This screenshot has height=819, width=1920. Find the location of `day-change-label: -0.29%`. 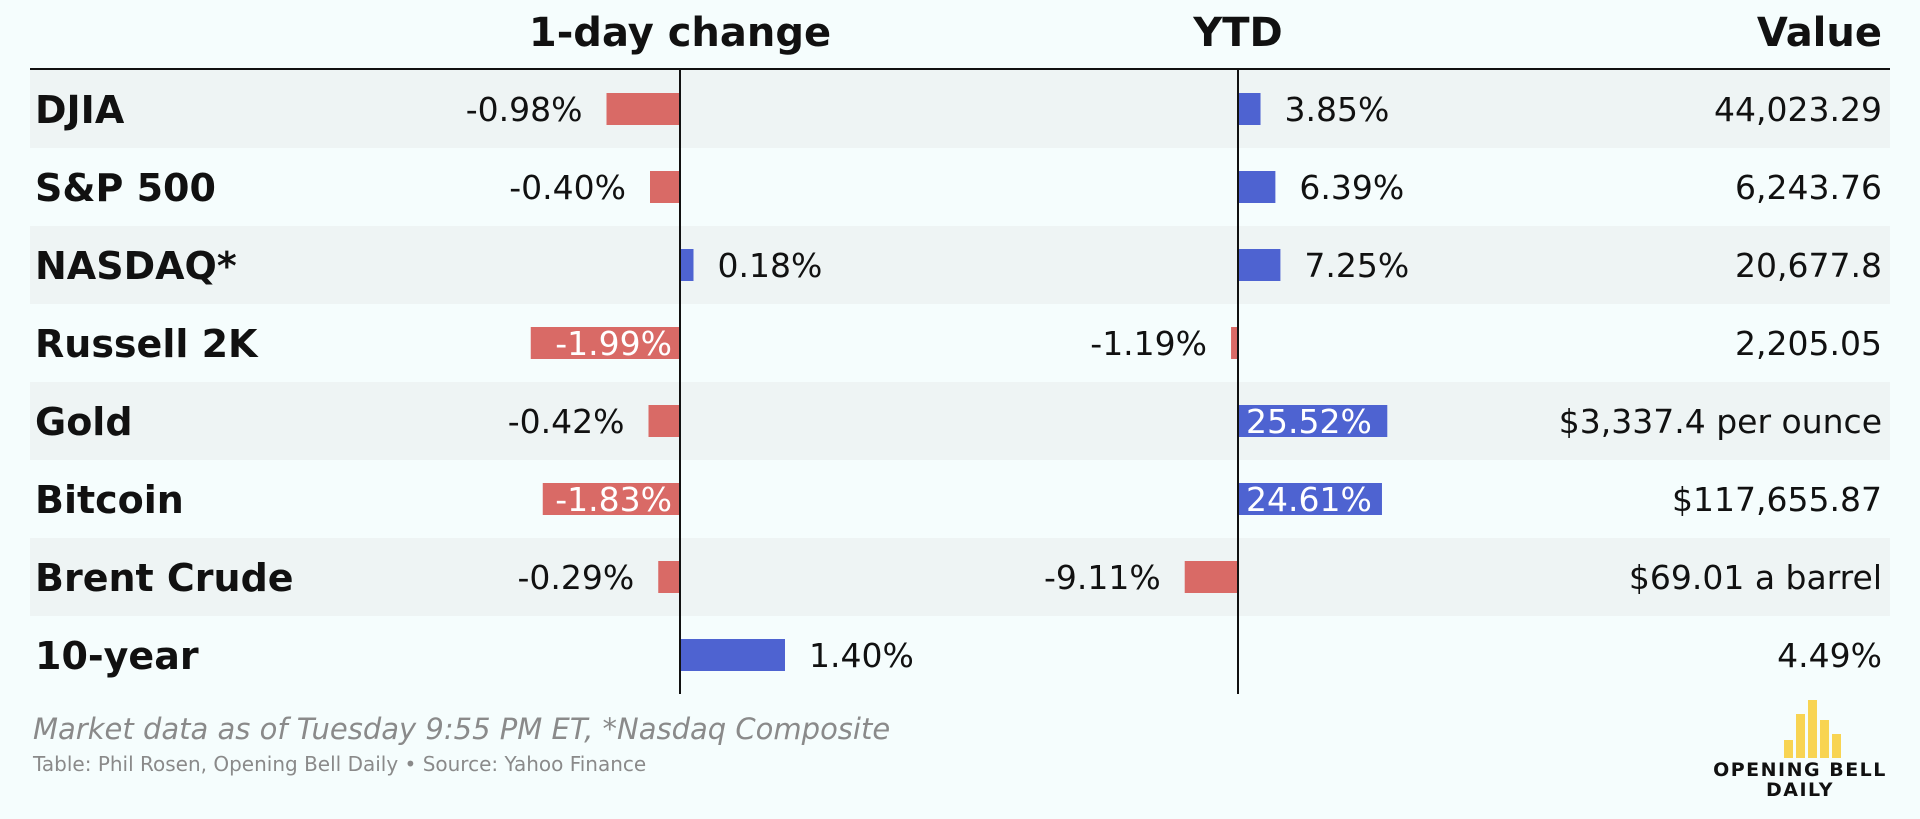

day-change-label: -0.29% is located at coordinates (576, 577).